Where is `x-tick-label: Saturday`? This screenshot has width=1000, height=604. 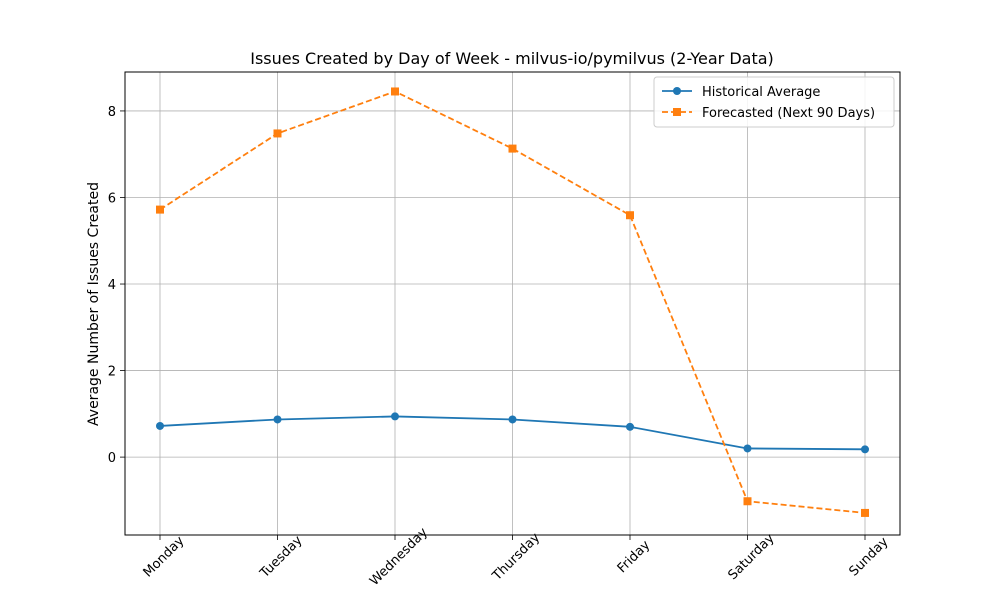
x-tick-label: Saturday is located at coordinates (751, 557).